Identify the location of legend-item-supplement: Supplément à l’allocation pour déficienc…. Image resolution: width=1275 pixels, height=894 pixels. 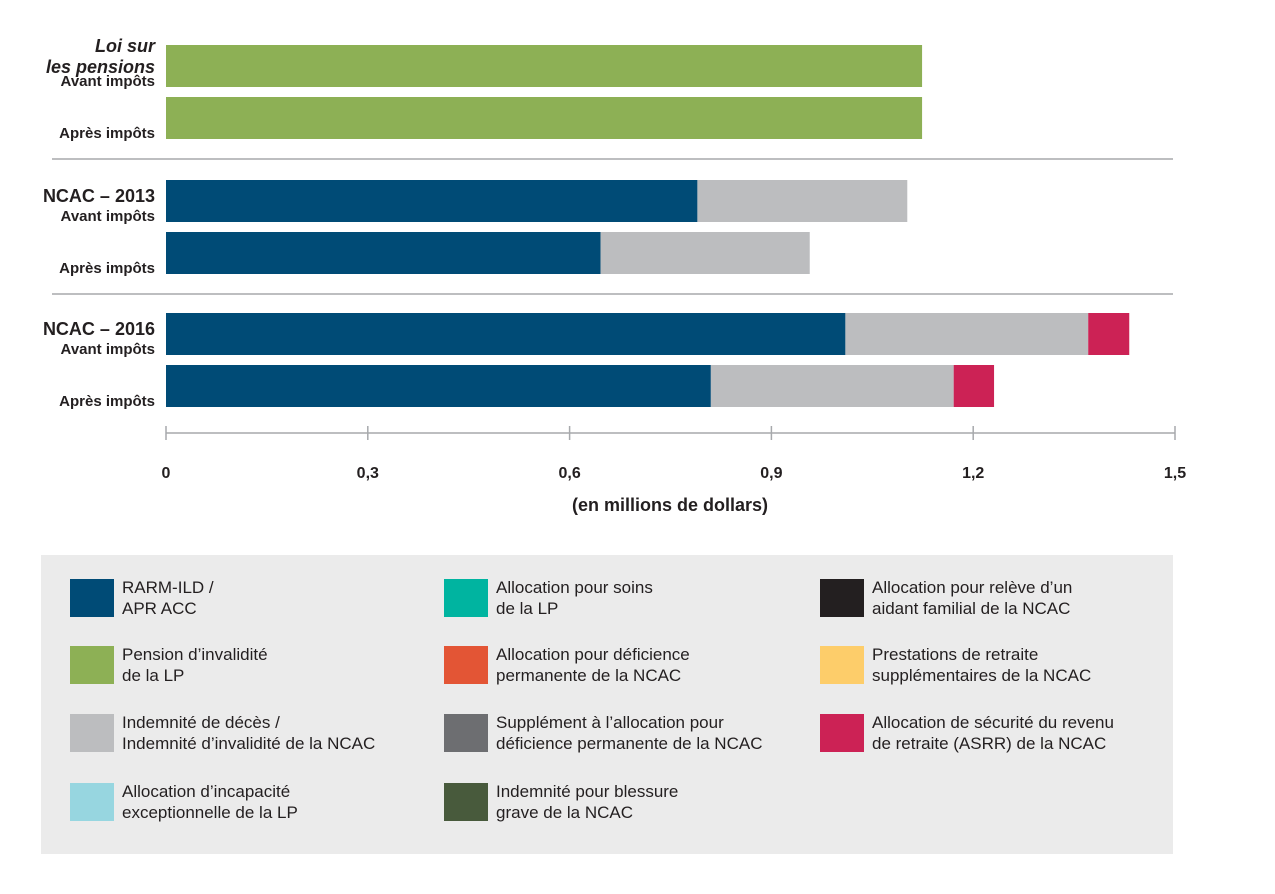
(603, 733).